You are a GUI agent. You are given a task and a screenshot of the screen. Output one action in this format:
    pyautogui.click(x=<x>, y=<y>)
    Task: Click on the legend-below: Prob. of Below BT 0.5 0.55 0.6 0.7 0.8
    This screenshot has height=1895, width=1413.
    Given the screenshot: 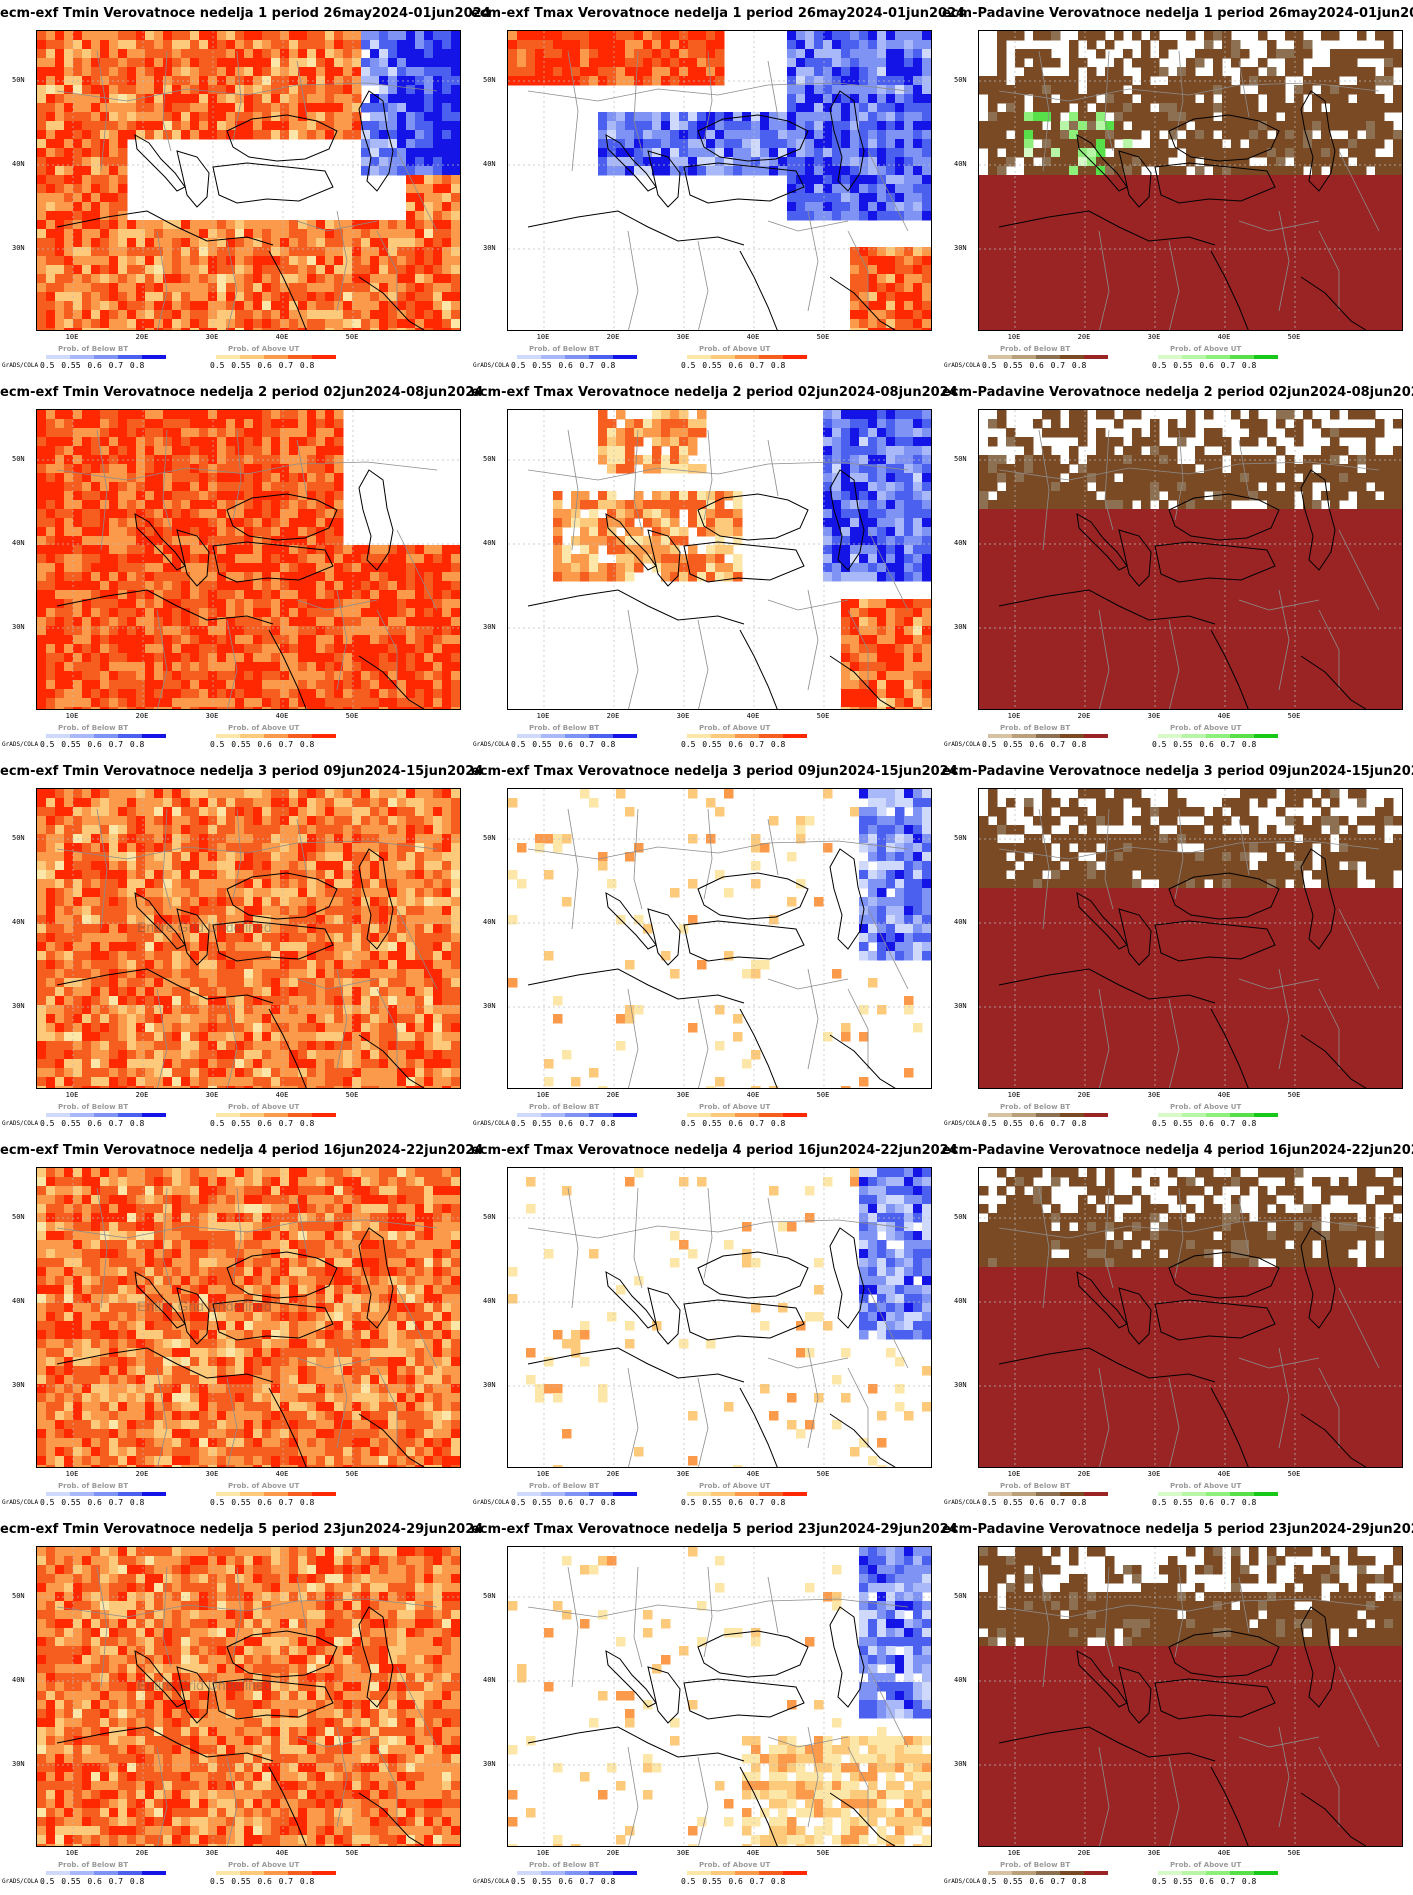 What is the action you would take?
    pyautogui.click(x=1064, y=360)
    